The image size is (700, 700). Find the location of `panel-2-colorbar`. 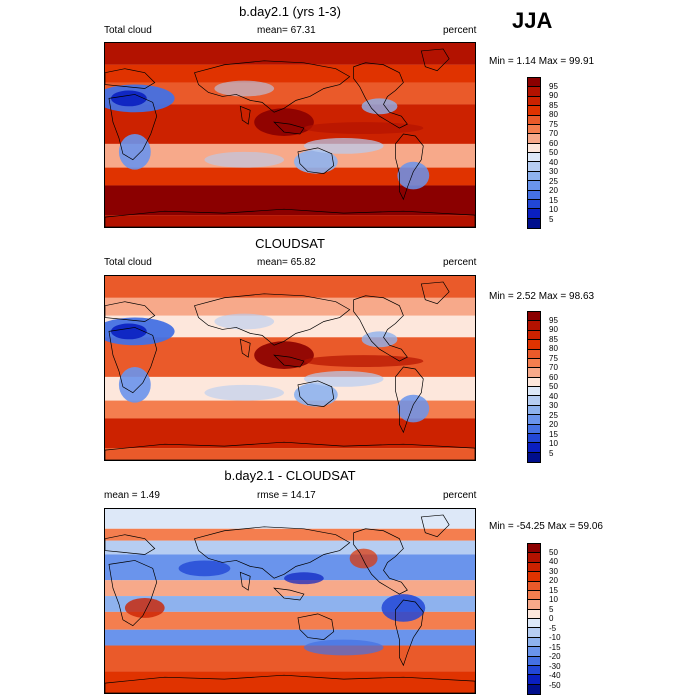

panel-2-colorbar is located at coordinates (534, 387).